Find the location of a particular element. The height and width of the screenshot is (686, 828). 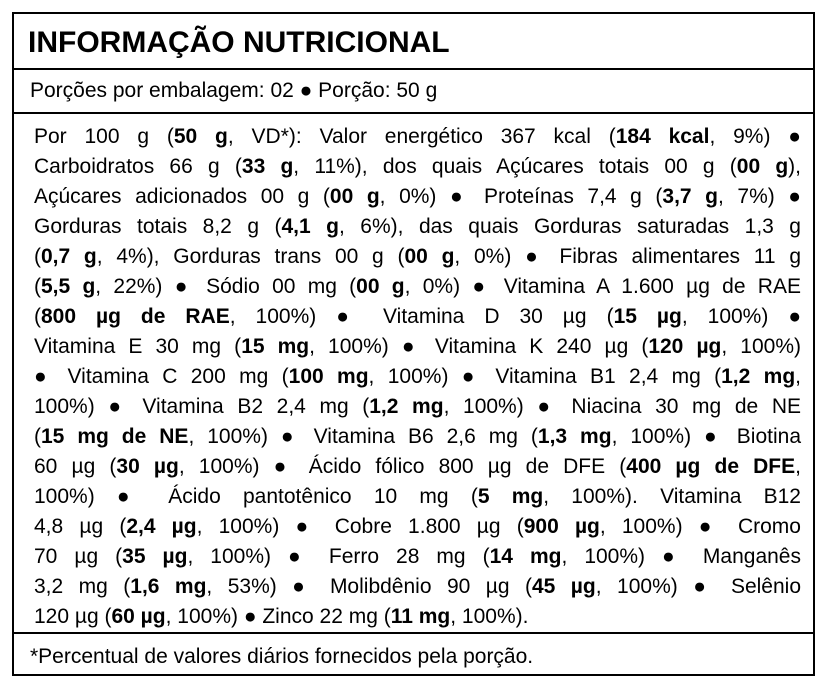

bold-run: 15 mg is located at coordinates (275, 346).